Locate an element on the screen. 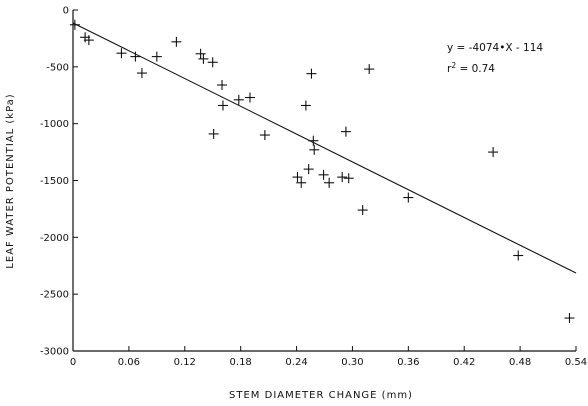 Image resolution: width=588 pixels, height=406 pixels. r-squared-value: = 0.74 is located at coordinates (475, 69).